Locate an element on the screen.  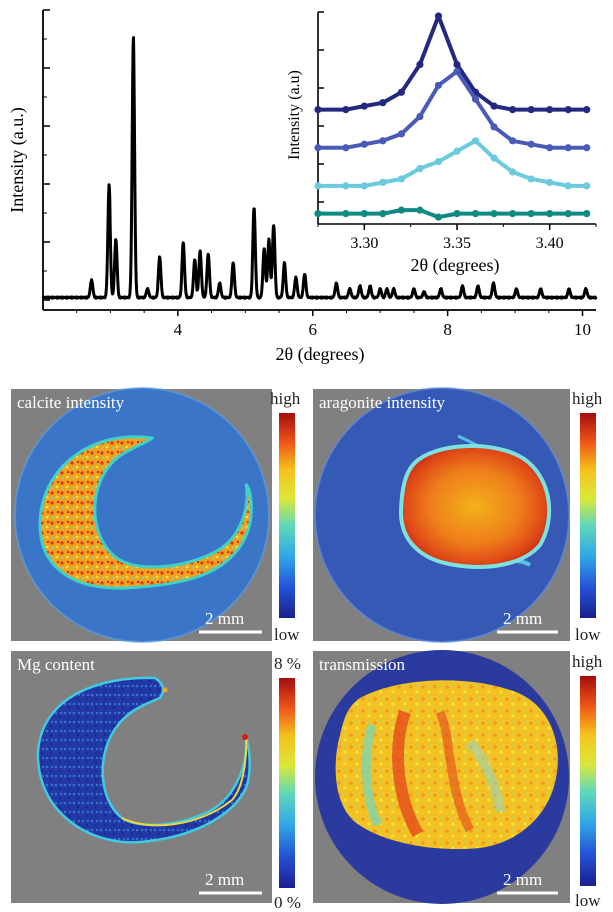
inset-series-group is located at coordinates (452, 116).